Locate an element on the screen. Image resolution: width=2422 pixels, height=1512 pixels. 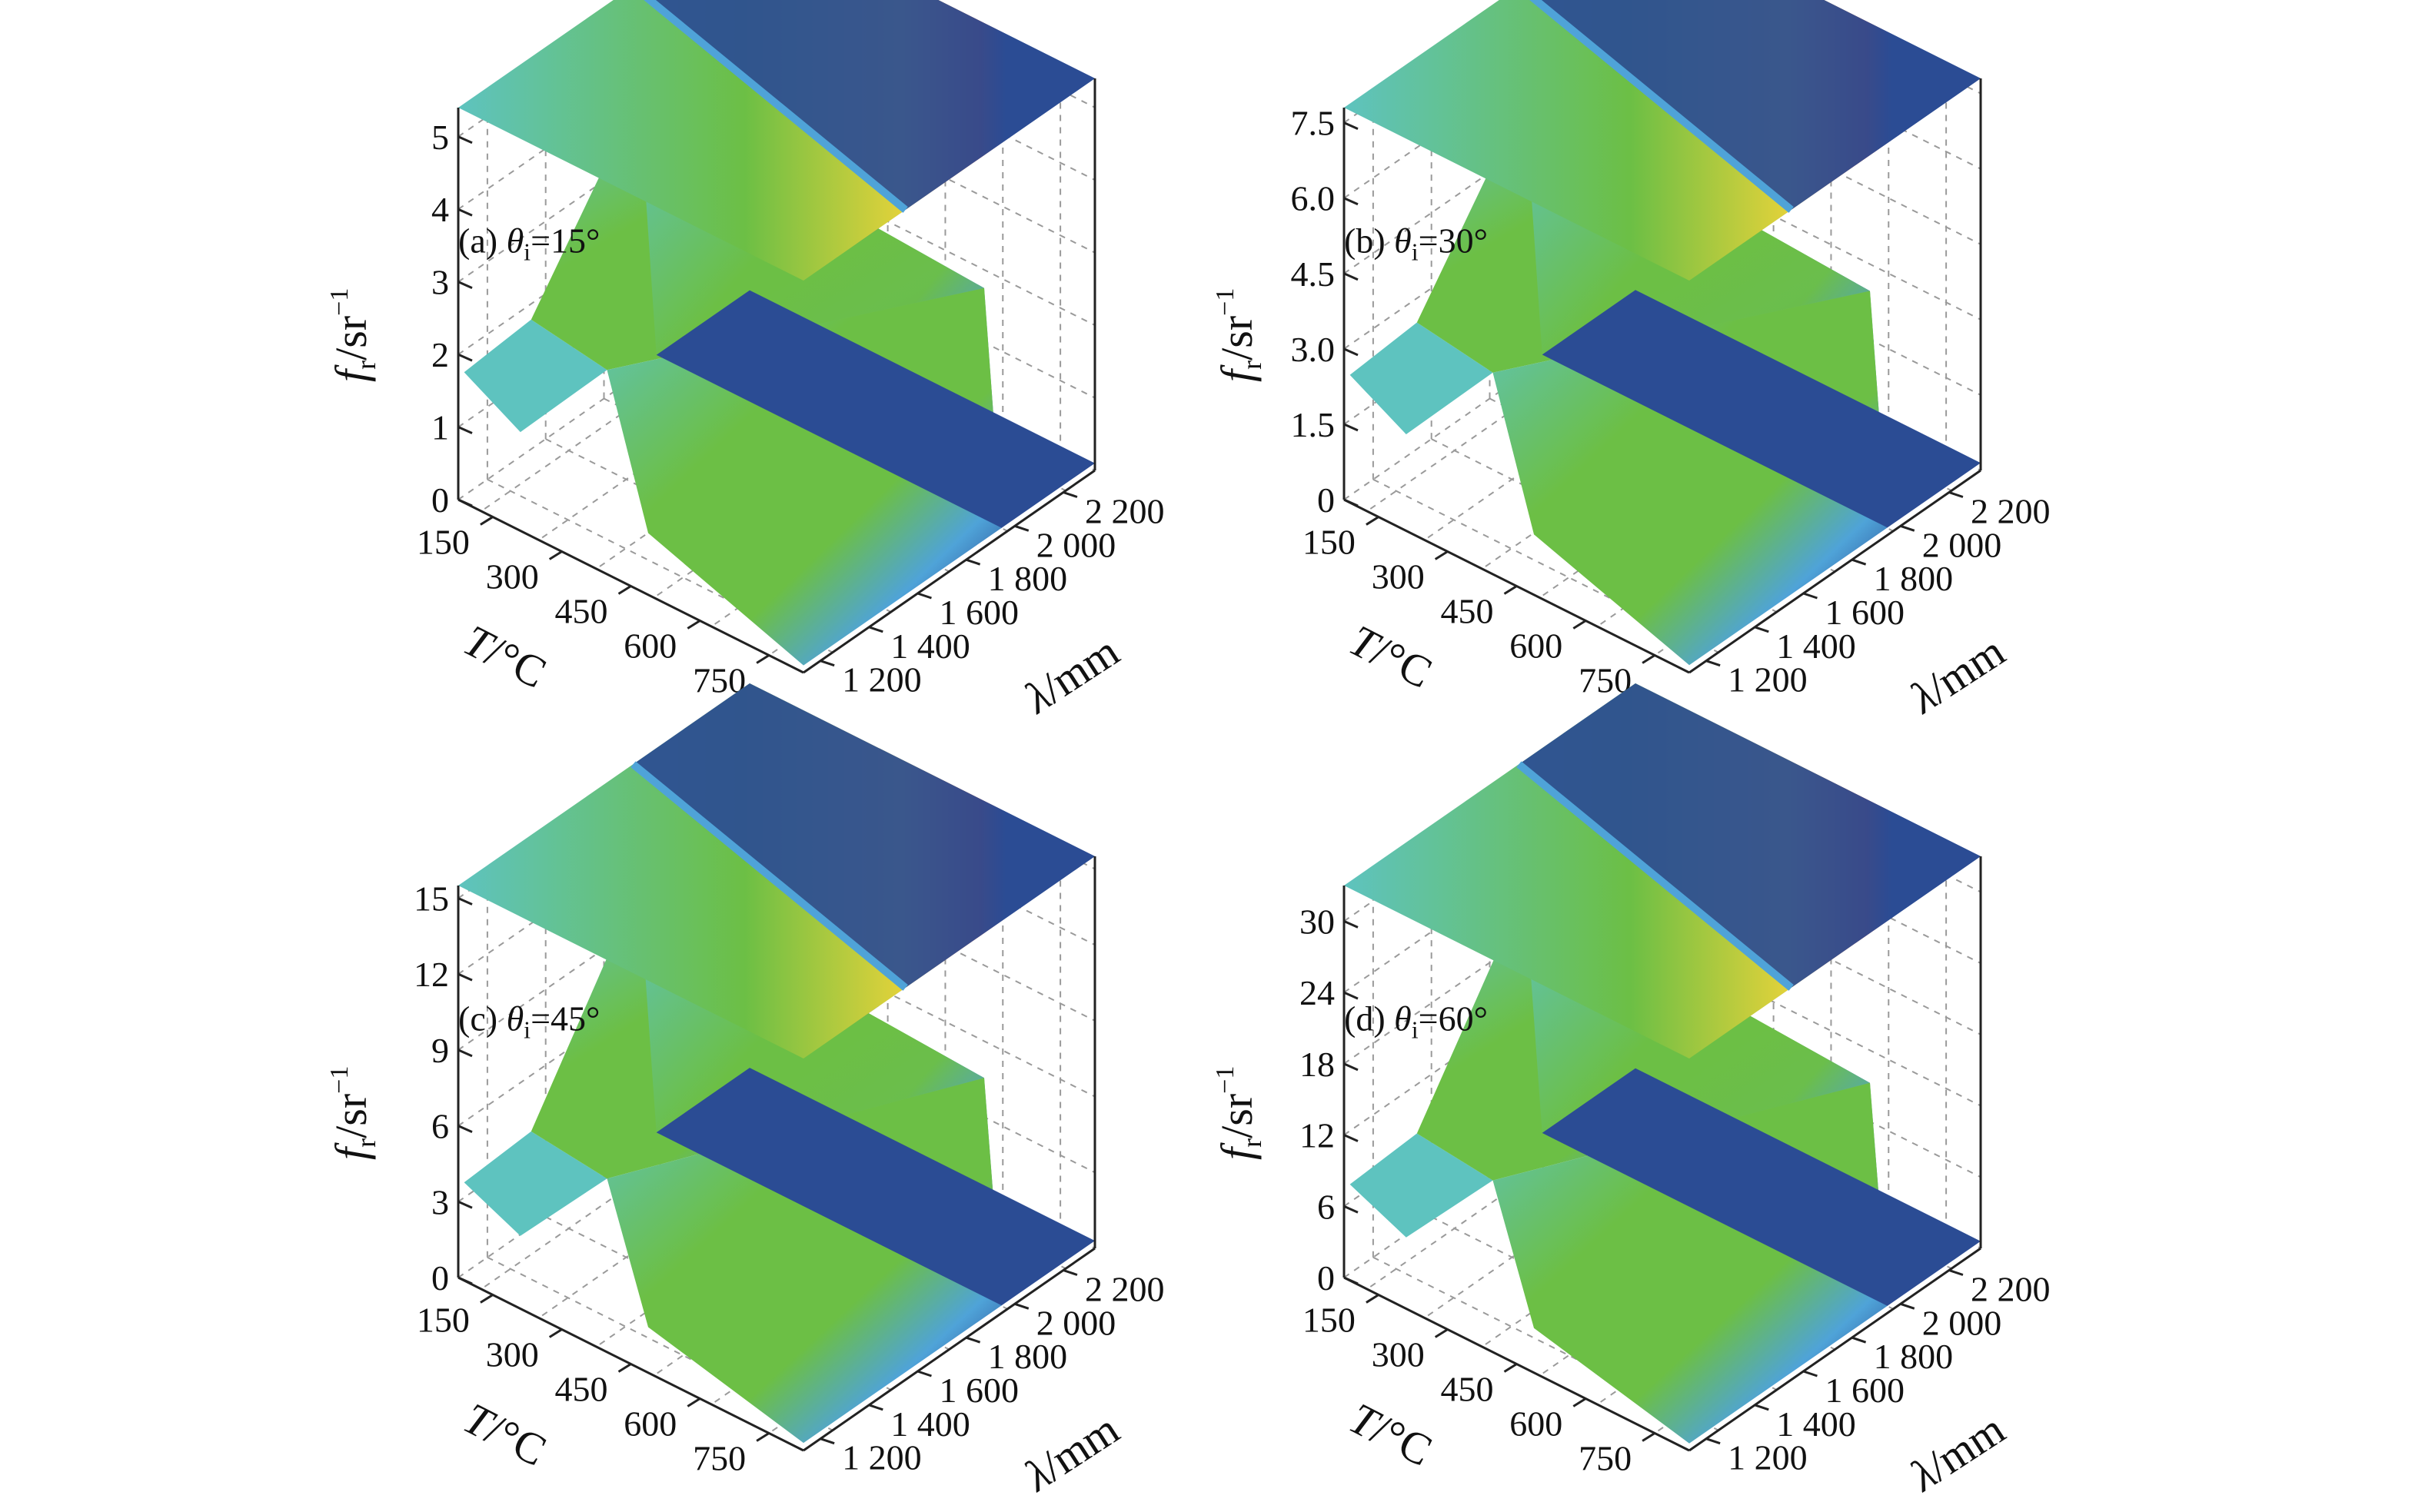
z-tick-label: 24 is located at coordinates (1317, 992).